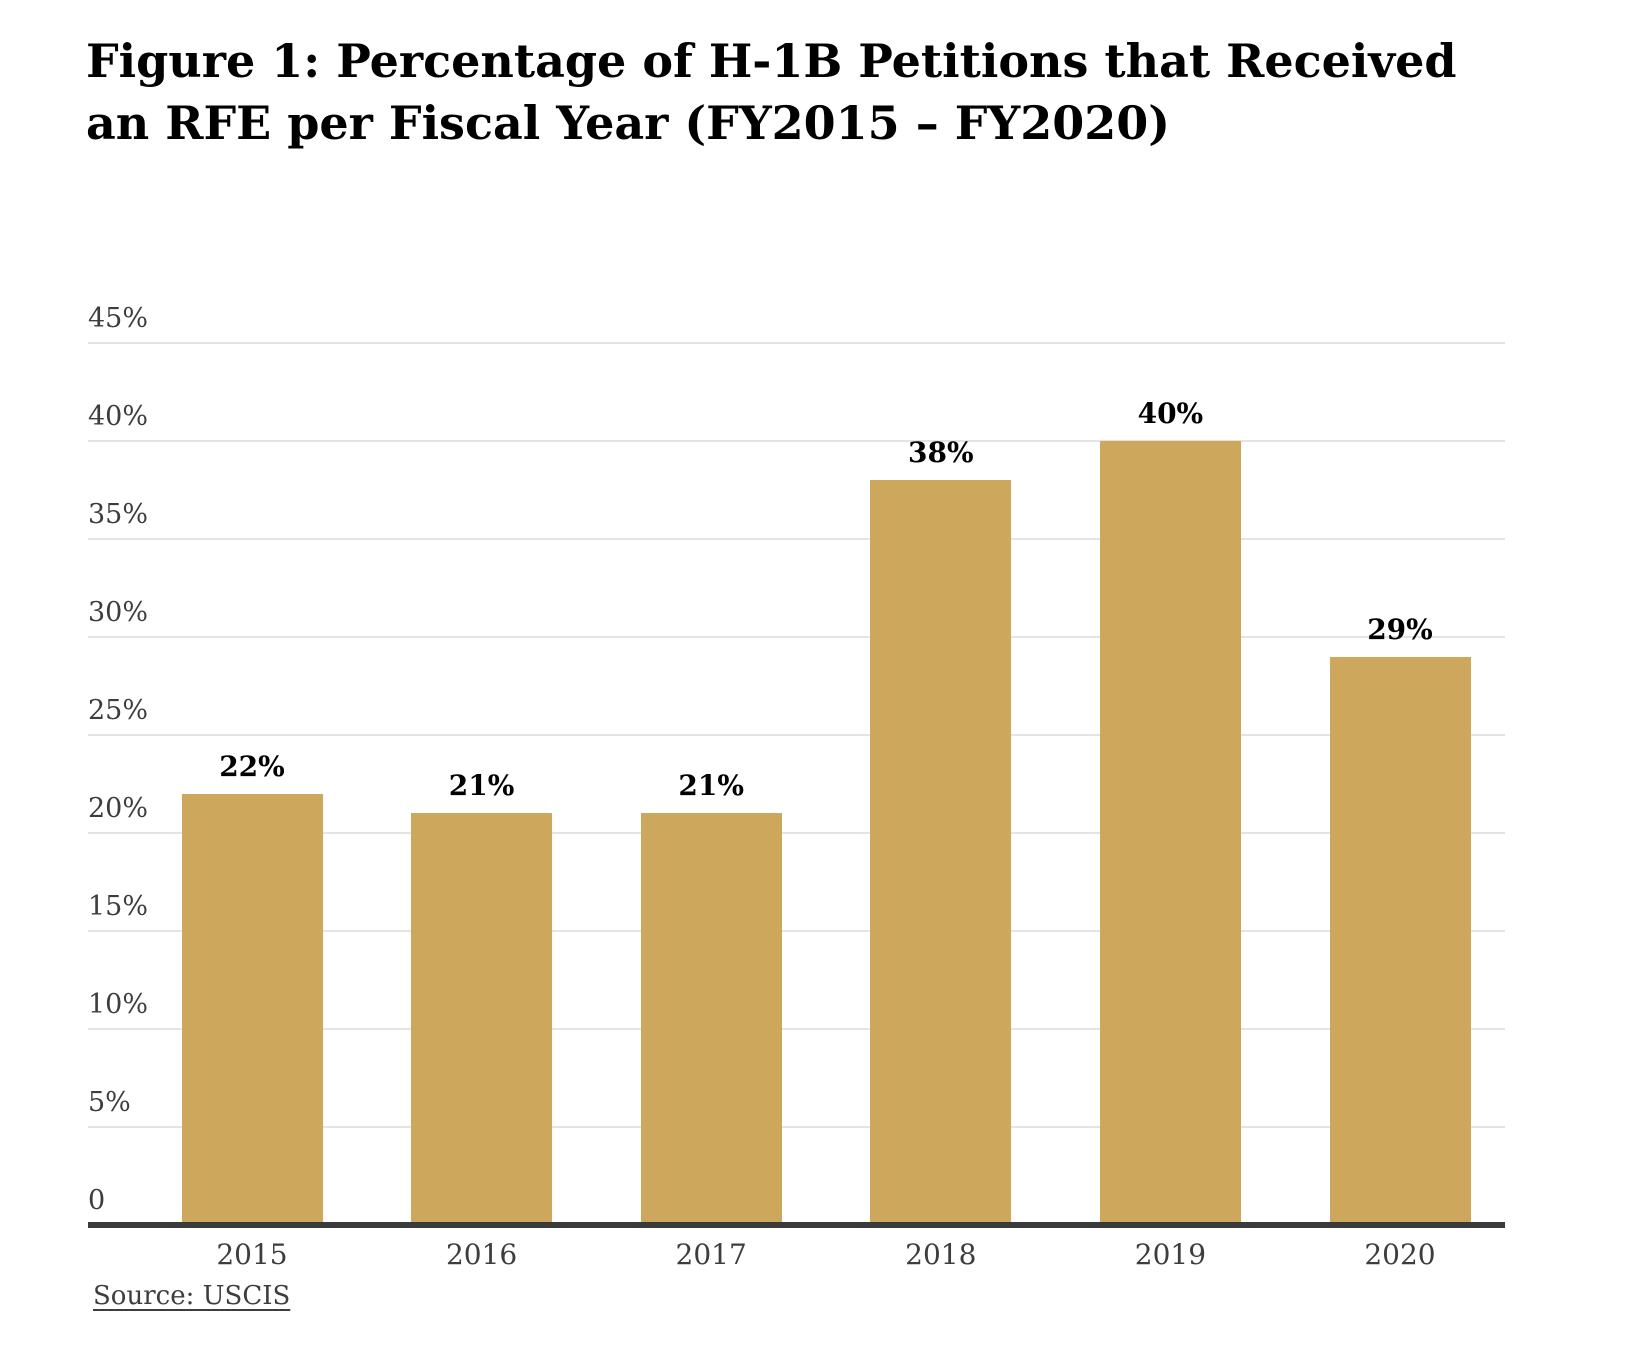  Describe the element at coordinates (711, 786) in the screenshot. I see `bar-value-label-2017: 21%` at that location.